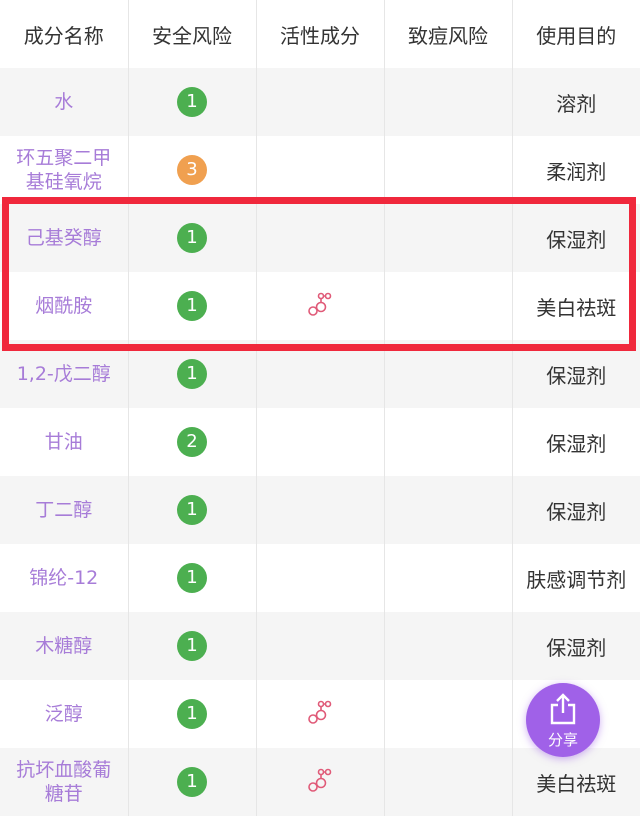 This screenshot has width=640, height=816. I want to click on share-label: 分享, so click(562, 740).